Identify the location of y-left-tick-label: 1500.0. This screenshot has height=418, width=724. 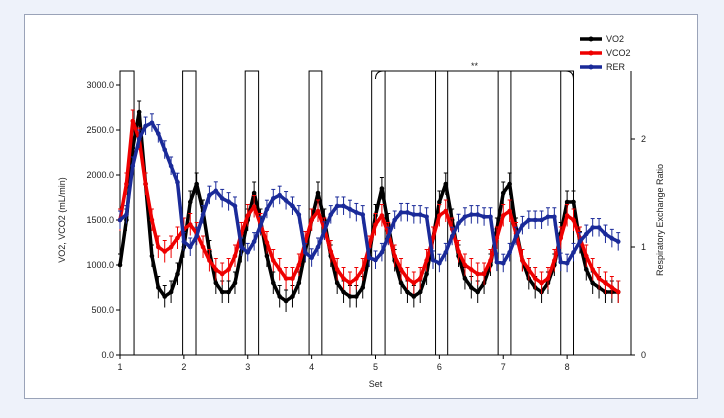
(100, 220).